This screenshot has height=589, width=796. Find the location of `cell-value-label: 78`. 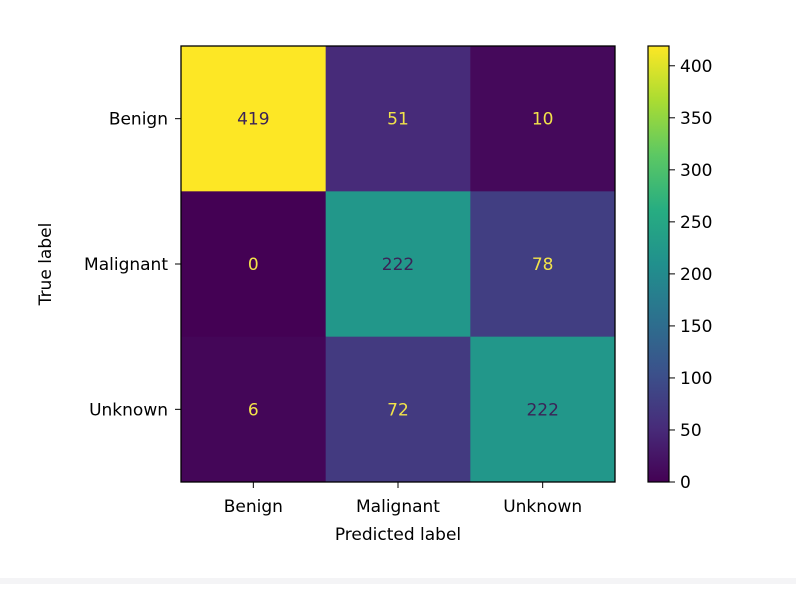

cell-value-label: 78 is located at coordinates (543, 265).